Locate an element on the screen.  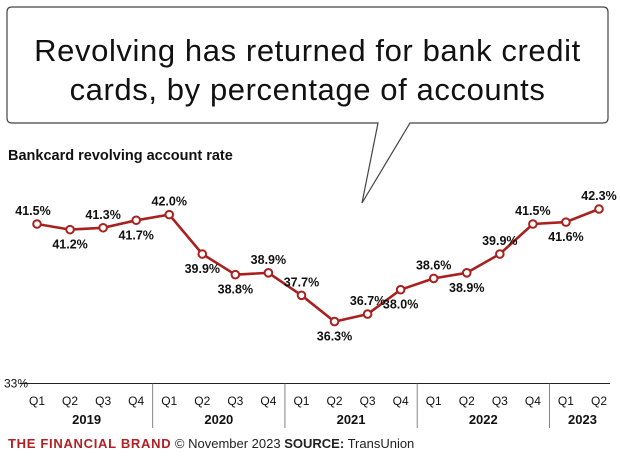
data-label: 41.7% is located at coordinates (135, 235).